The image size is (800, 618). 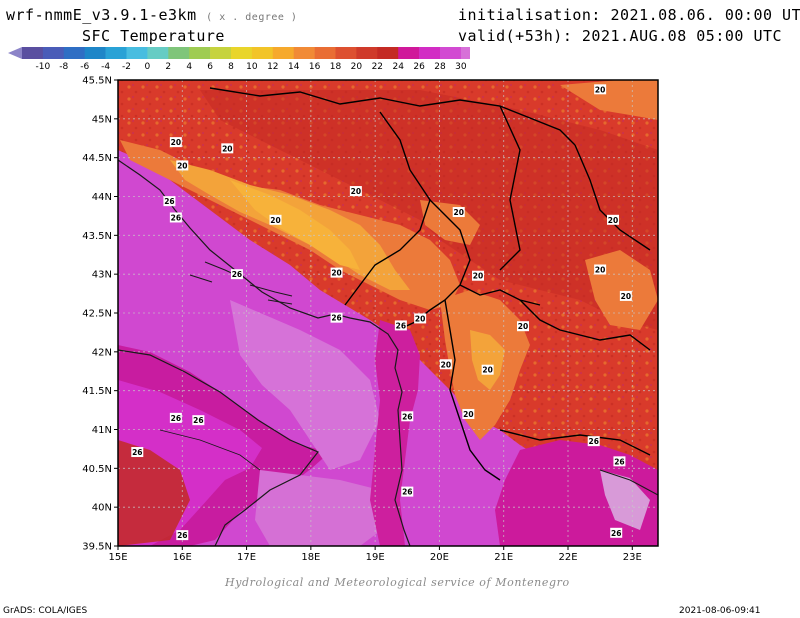 What do you see at coordinates (357, 67) in the screenshot?
I see `legend-label: 20` at bounding box center [357, 67].